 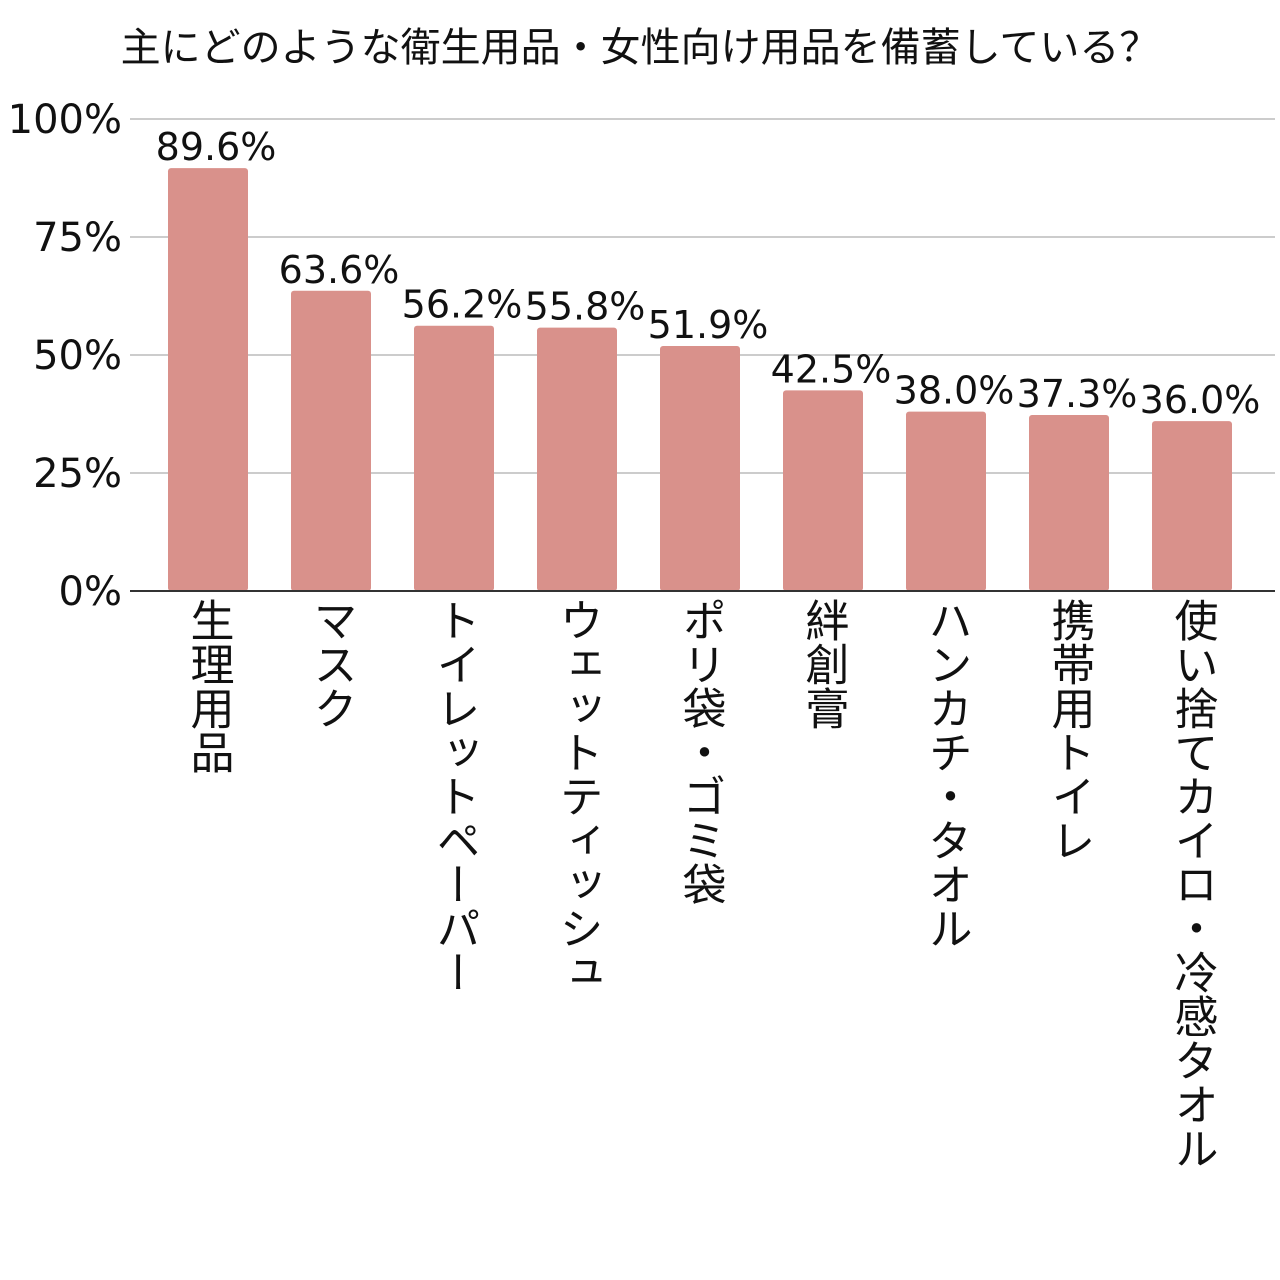 What do you see at coordinates (1069, 730) in the screenshot?
I see `category-label: 携帯用トイレ` at bounding box center [1069, 730].